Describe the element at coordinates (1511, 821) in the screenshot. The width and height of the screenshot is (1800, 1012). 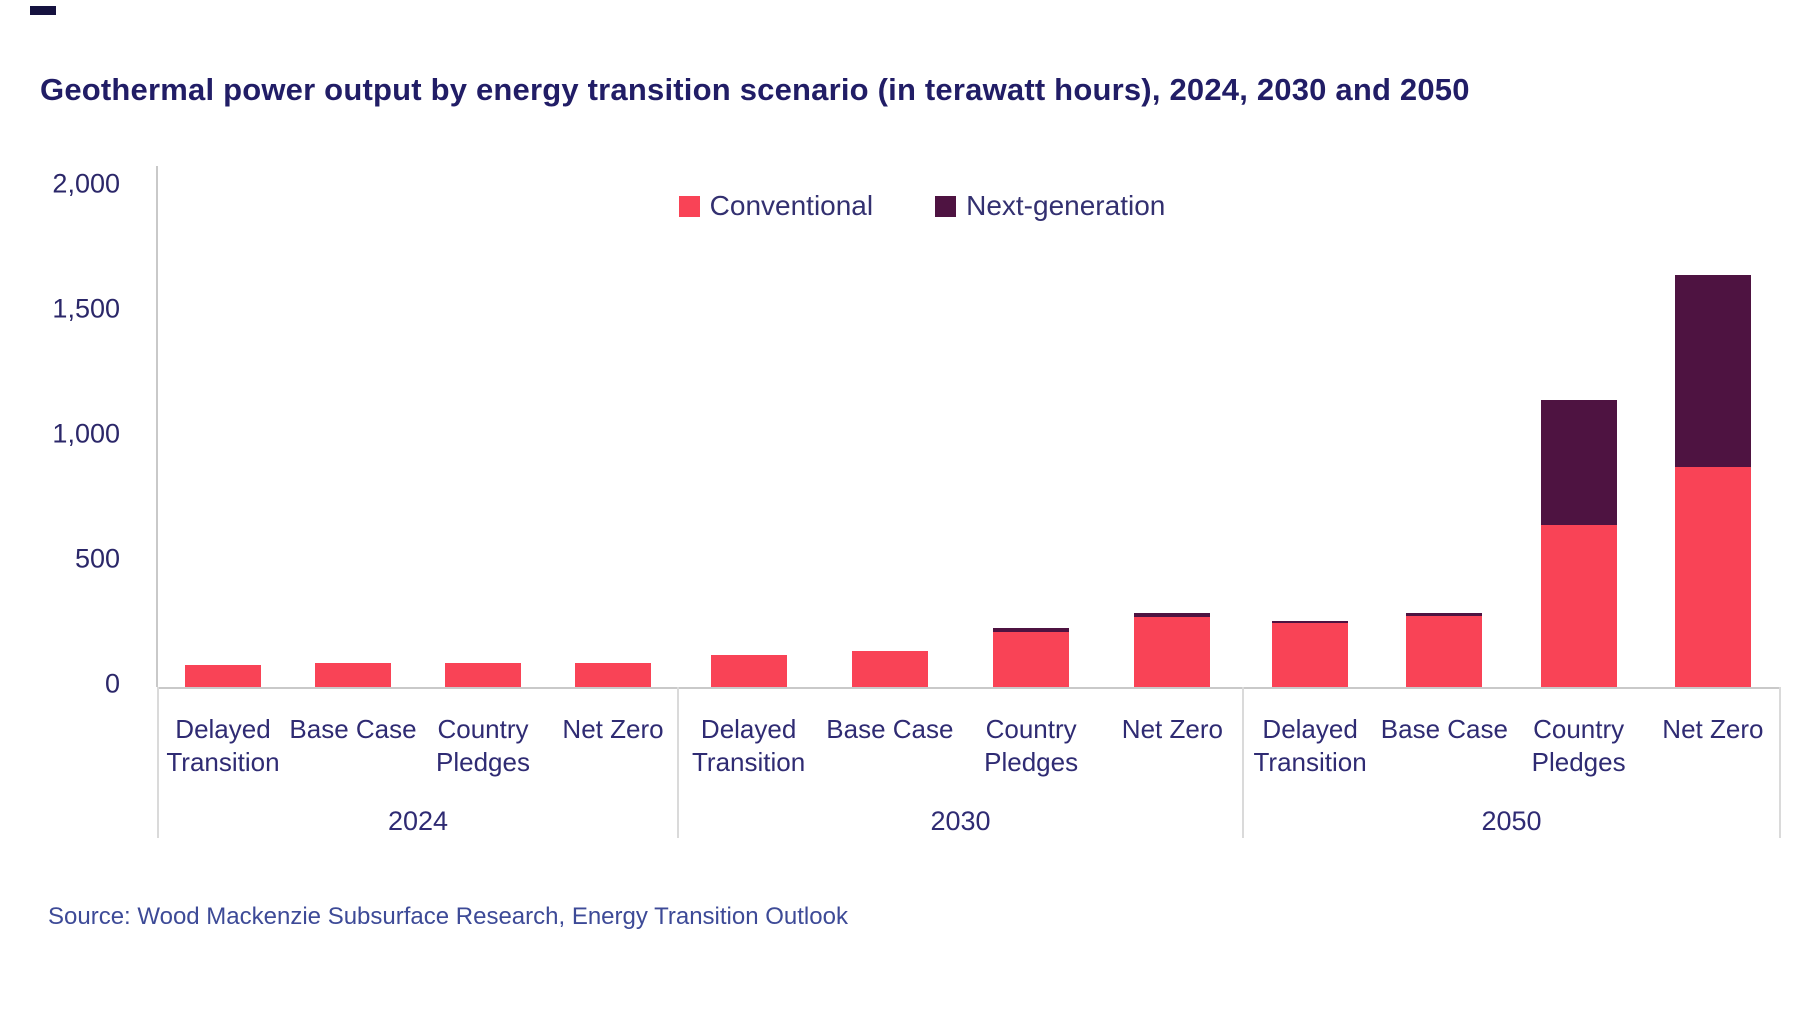
I see `group-label-2050: 2050` at that location.